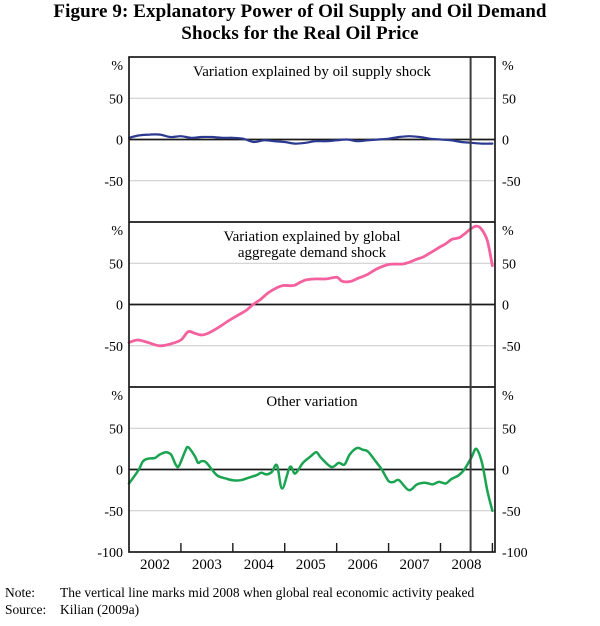  What do you see at coordinates (300, 33) in the screenshot?
I see `figure-title-line-2: Shocks for the Real Oil Price` at bounding box center [300, 33].